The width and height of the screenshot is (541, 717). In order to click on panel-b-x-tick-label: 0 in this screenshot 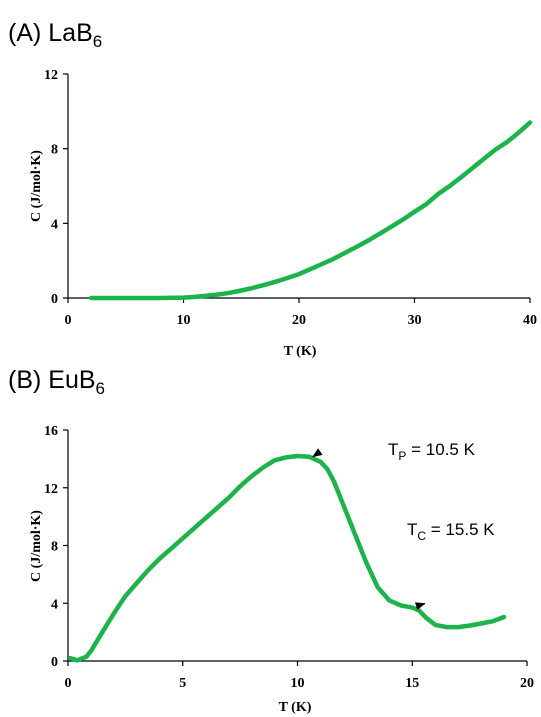, I will do `click(68, 683)`.